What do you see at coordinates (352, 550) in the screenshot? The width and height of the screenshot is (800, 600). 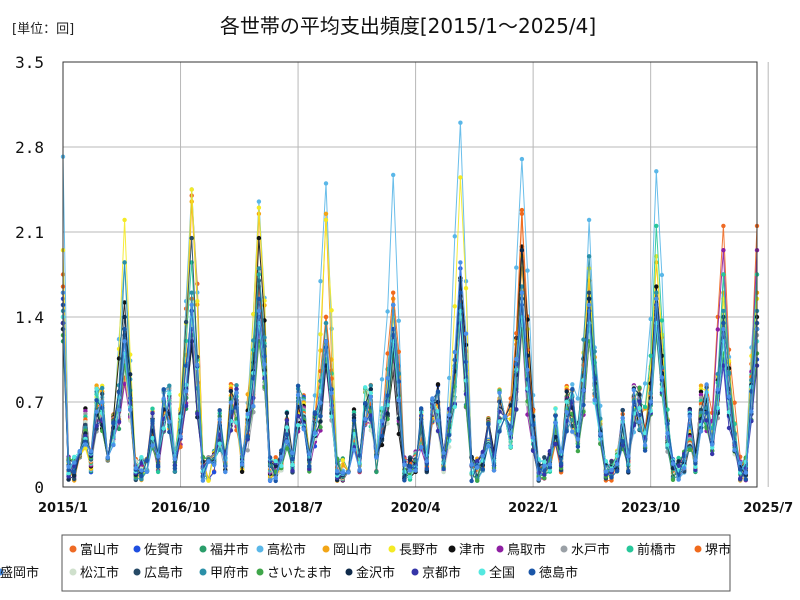 I see `legend-label: 岡山市` at bounding box center [352, 550].